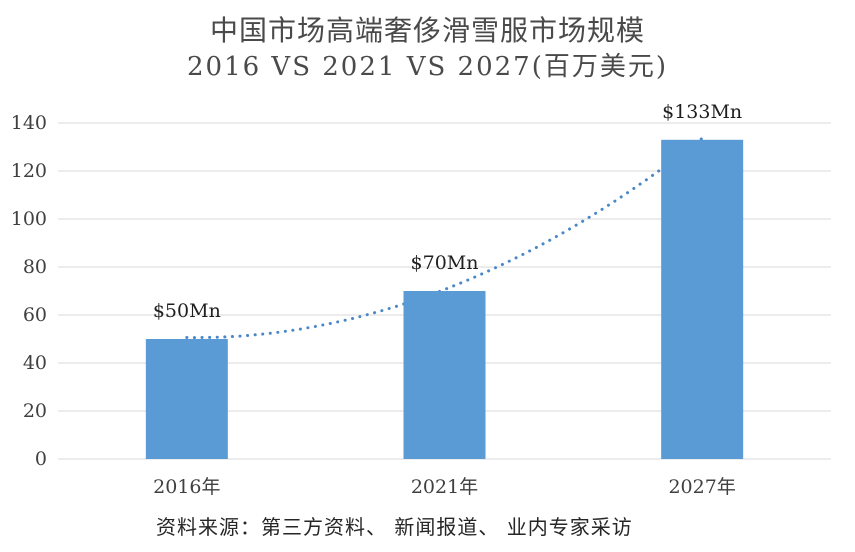  What do you see at coordinates (186, 399) in the screenshot?
I see `bar-2016年` at bounding box center [186, 399].